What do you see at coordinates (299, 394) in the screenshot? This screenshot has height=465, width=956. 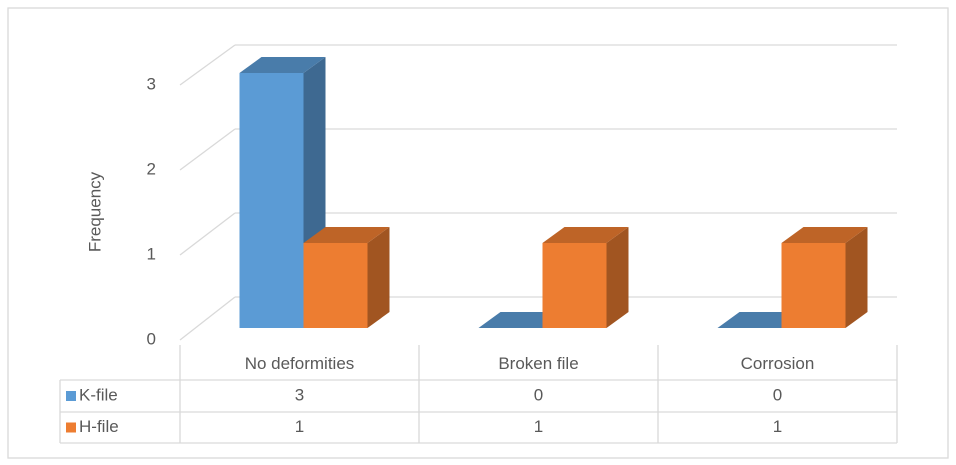 I see `table-value: 3` at bounding box center [299, 394].